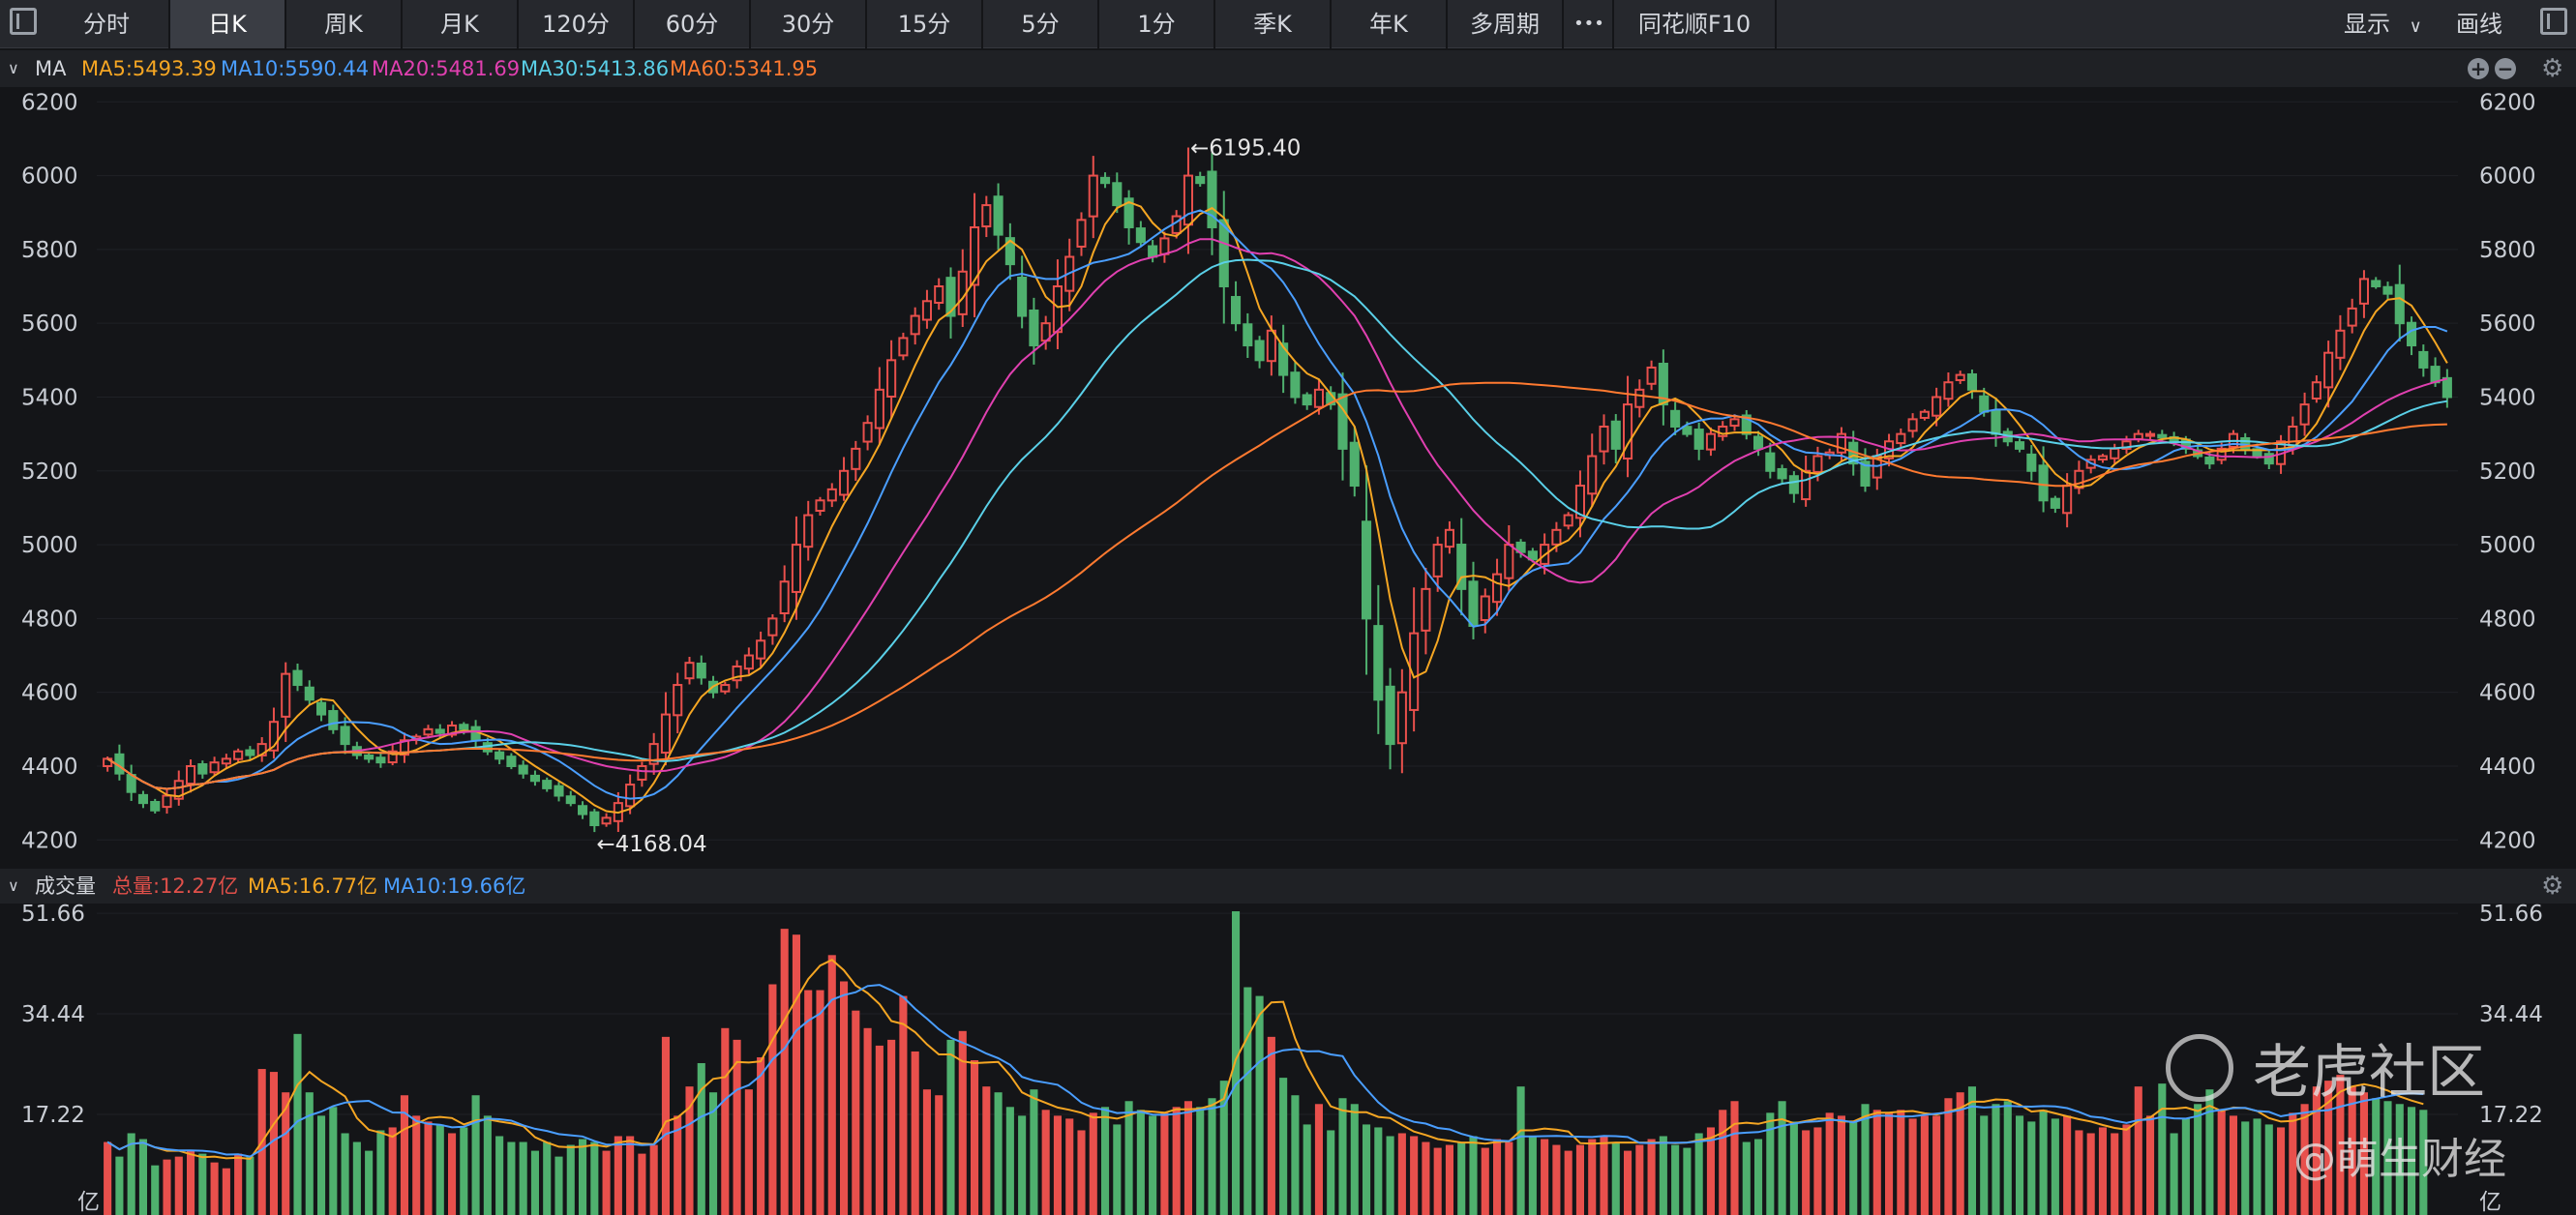 The image size is (2576, 1215). What do you see at coordinates (1157, 24) in the screenshot?
I see `period-tab-9: 1分` at bounding box center [1157, 24].